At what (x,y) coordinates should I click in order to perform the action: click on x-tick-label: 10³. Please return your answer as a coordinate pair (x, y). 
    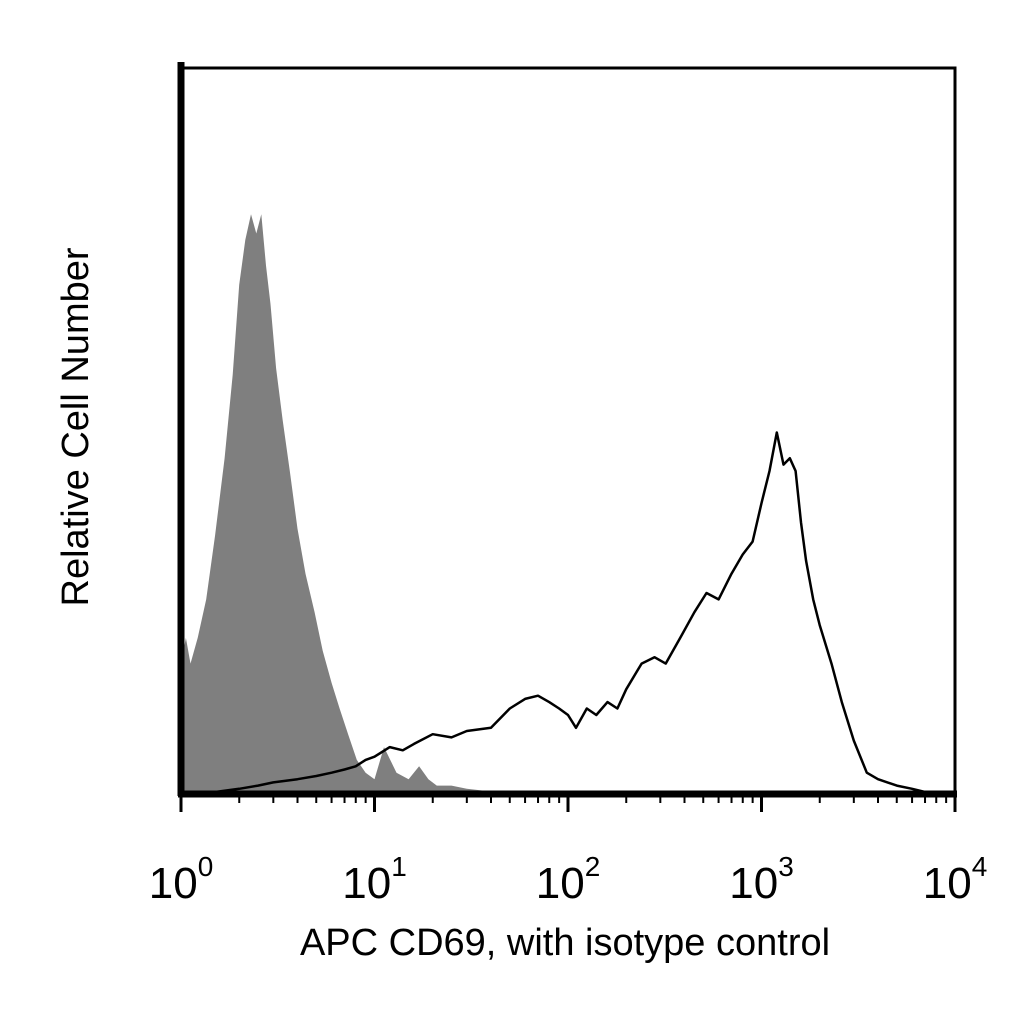
    Looking at the image, I should click on (761, 879).